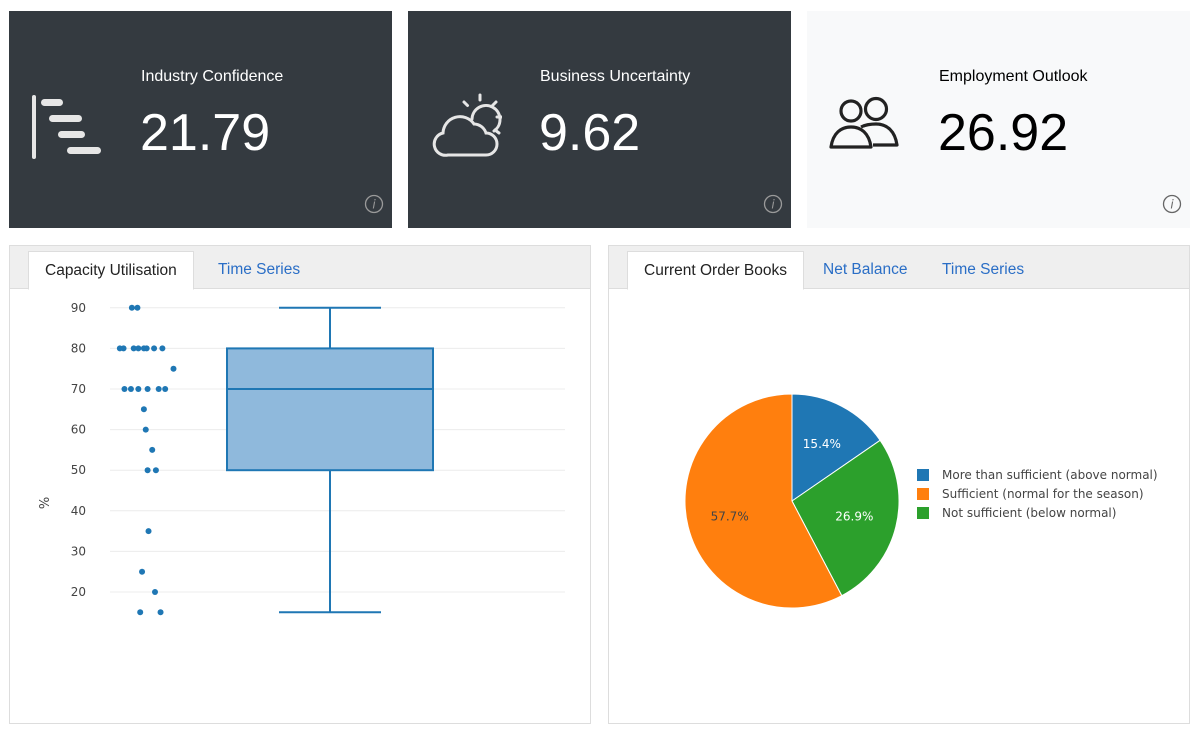 This screenshot has height=733, width=1200. I want to click on y-axis-label: %, so click(45, 503).